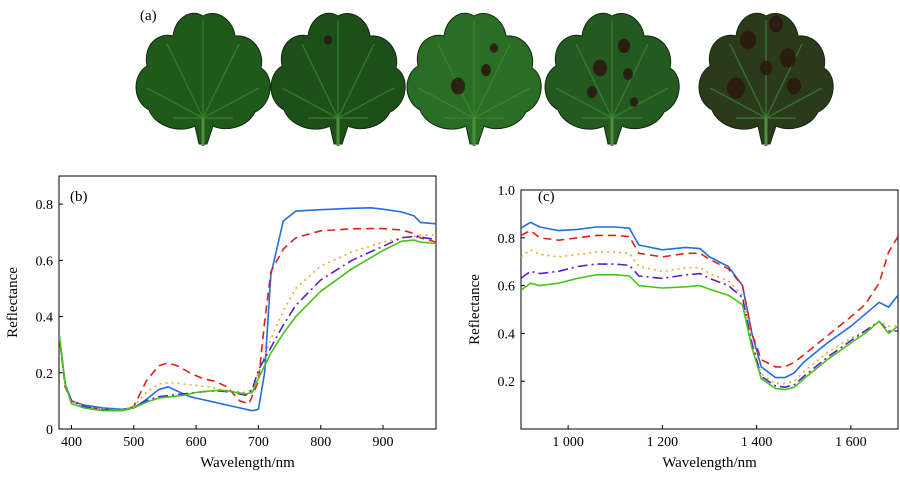 This screenshot has height=478, width=900. I want to click on x-tick-label: 1 400, so click(757, 442).